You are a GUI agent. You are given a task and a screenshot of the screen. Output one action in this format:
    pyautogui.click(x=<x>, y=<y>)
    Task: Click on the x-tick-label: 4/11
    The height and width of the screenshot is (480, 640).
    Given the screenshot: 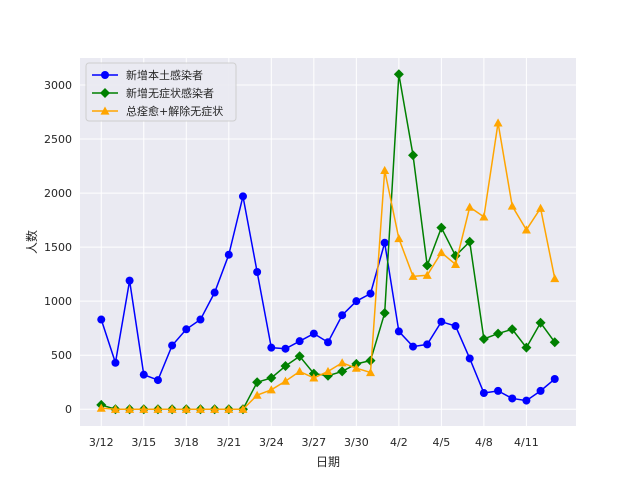 What is the action you would take?
    pyautogui.click(x=526, y=442)
    